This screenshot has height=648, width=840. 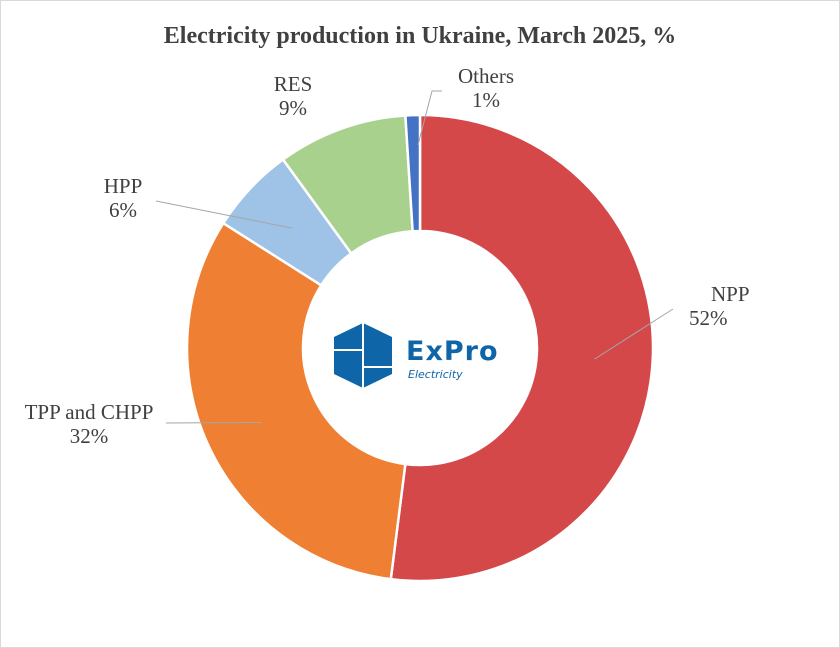 What do you see at coordinates (486, 76) in the screenshot?
I see `slice-label: Others` at bounding box center [486, 76].